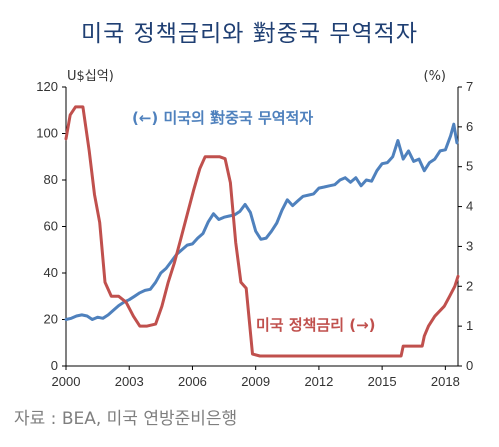 The image size is (499, 447). Describe the element at coordinates (129, 381) in the screenshot. I see `x-tick-label: 2003` at that location.